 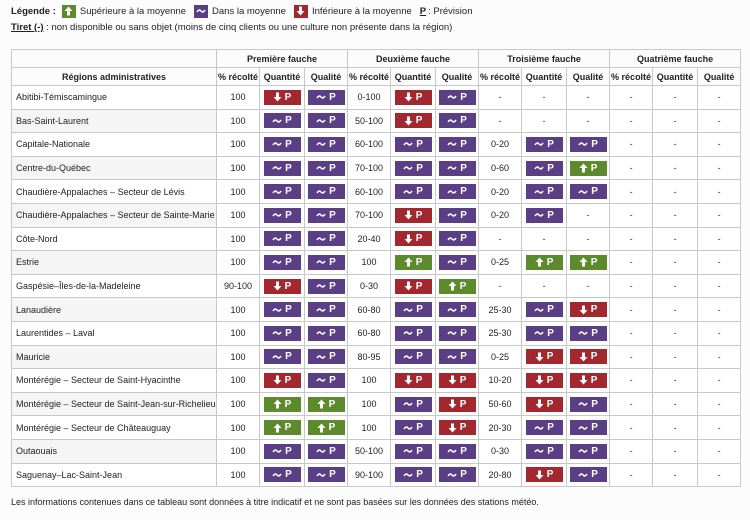 What do you see at coordinates (114, 97) in the screenshot?
I see `region-name: Abitibi-Témiscamingue` at bounding box center [114, 97].